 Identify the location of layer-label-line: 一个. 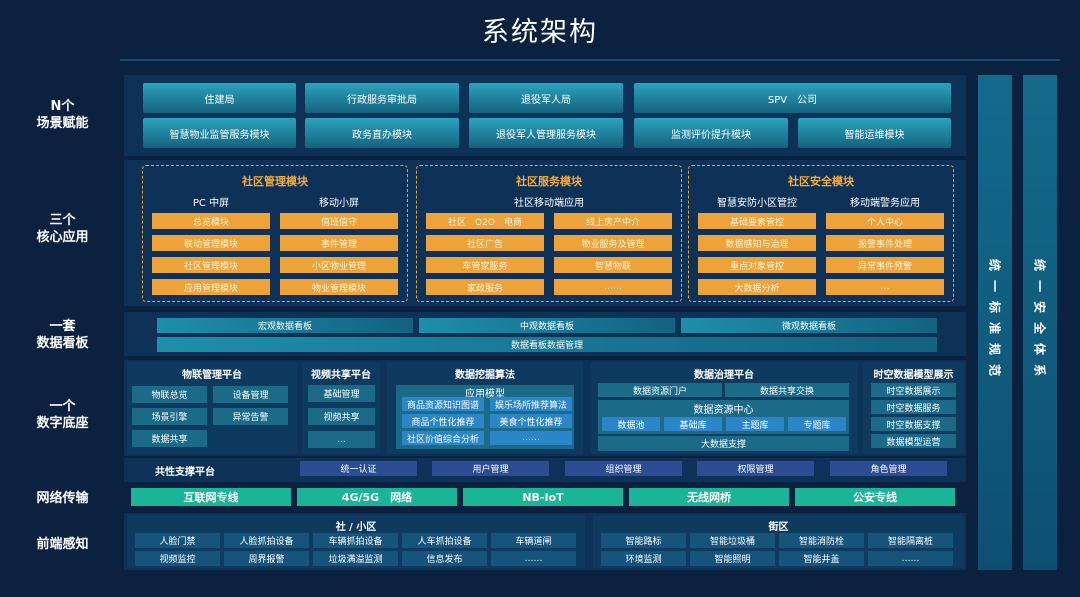
(62, 406).